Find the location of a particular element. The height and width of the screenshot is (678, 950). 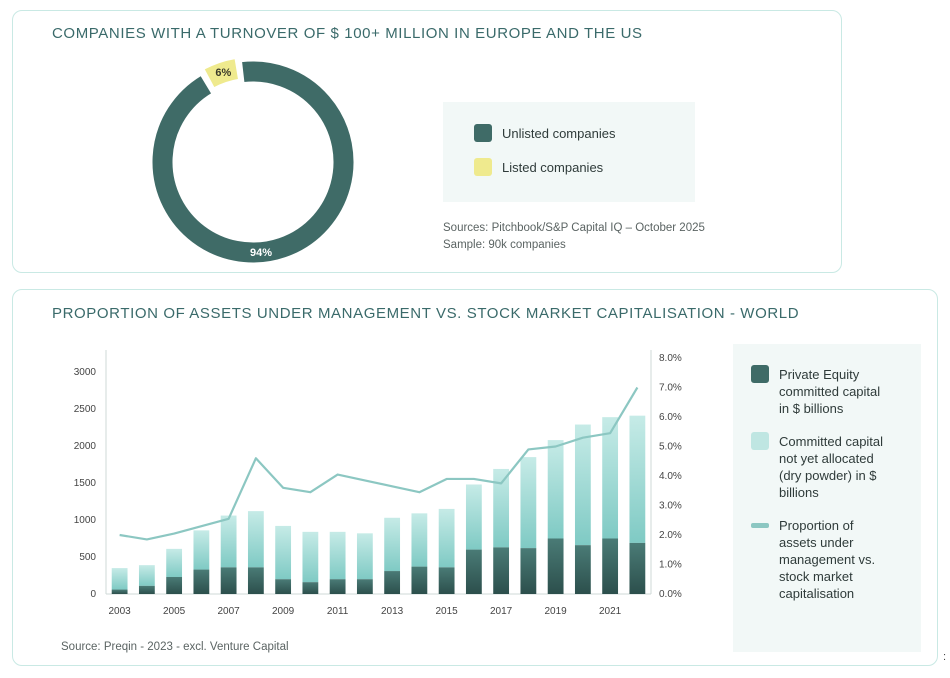

y-right-tick-label: 6.0% is located at coordinates (670, 417).